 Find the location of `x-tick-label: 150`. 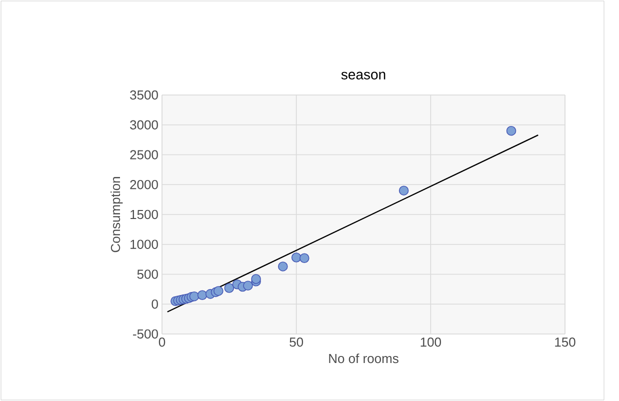

x-tick-label: 150 is located at coordinates (565, 342).